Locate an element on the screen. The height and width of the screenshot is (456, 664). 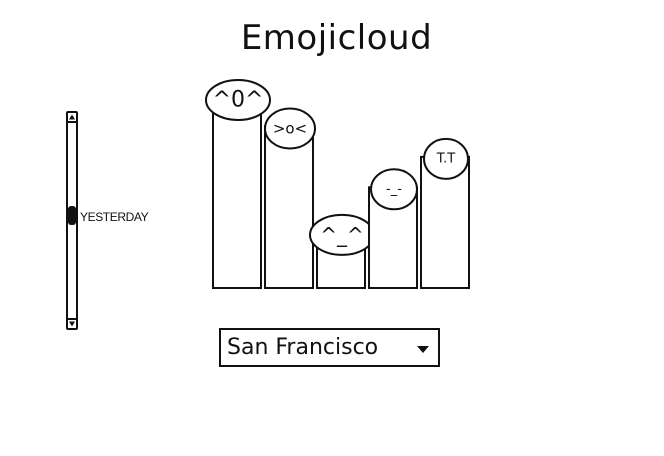
time-label: YESTERDAY is located at coordinates (114, 217).